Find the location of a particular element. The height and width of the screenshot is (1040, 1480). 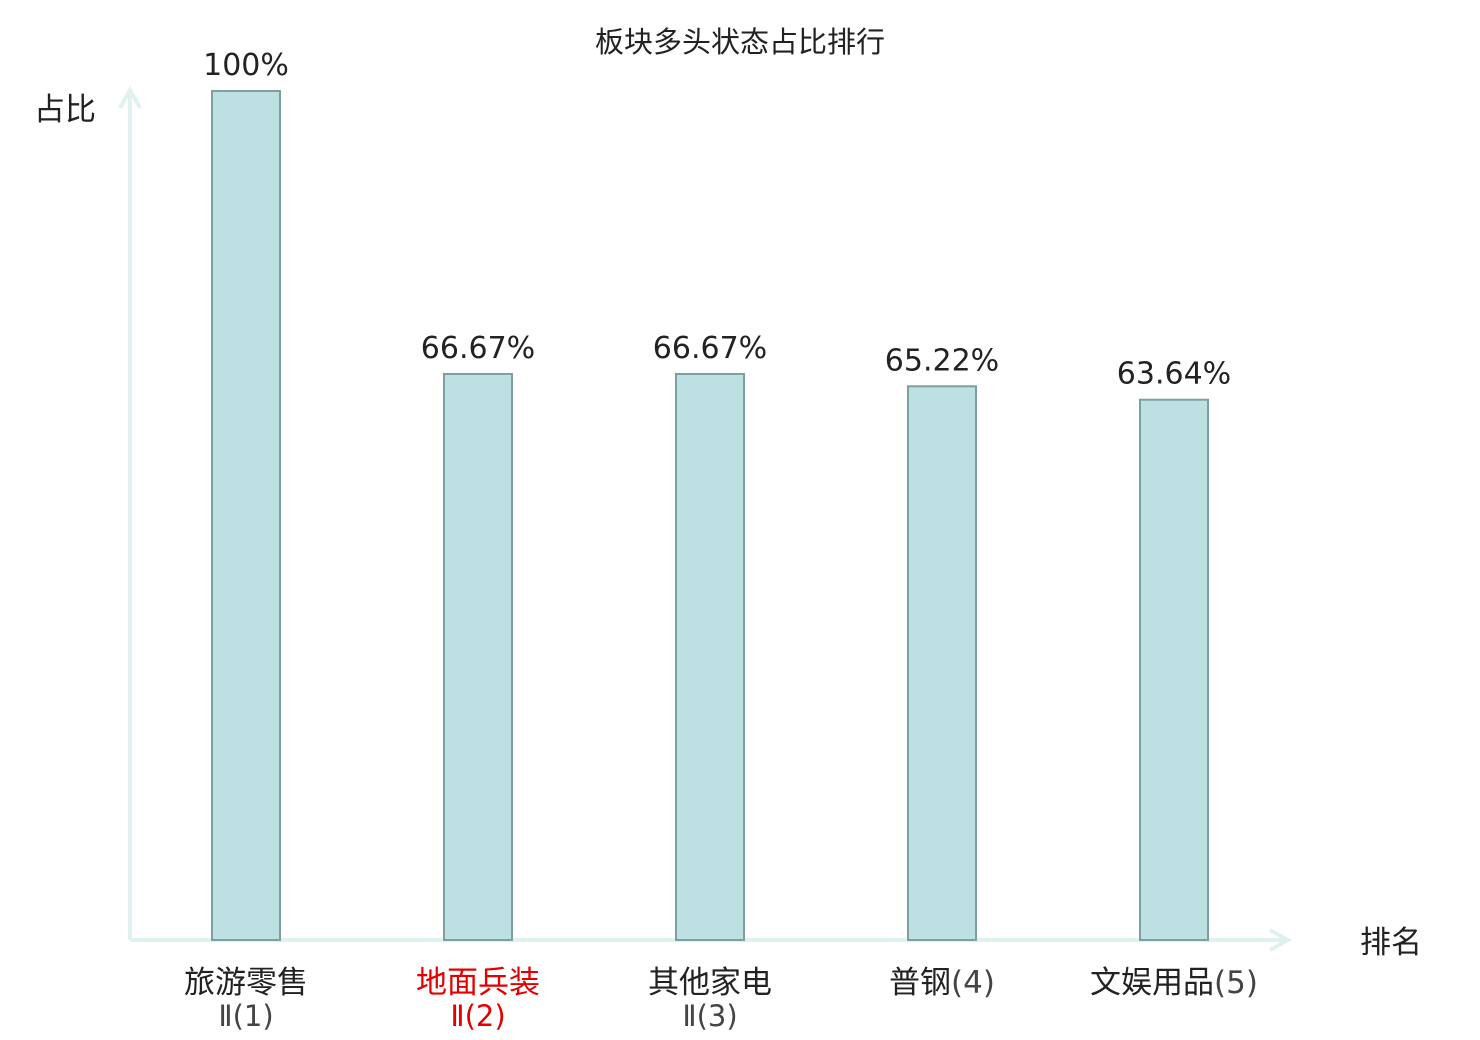

x-tick-label: 旅游零售 is located at coordinates (246, 983).